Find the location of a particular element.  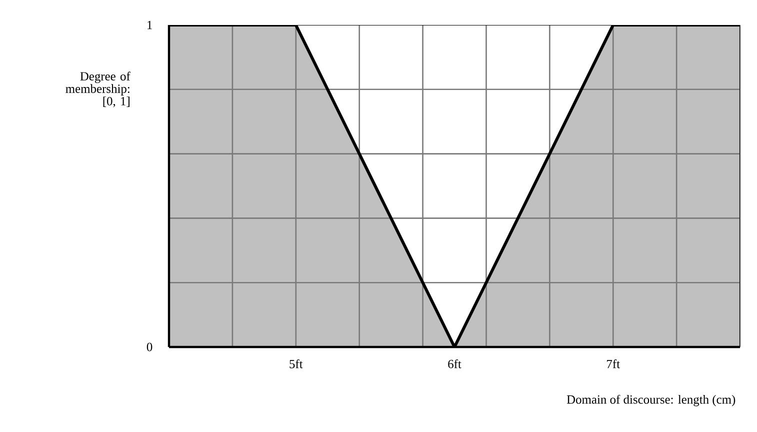

x-axis-title: Domain of discourse: length (cm) is located at coordinates (651, 400).